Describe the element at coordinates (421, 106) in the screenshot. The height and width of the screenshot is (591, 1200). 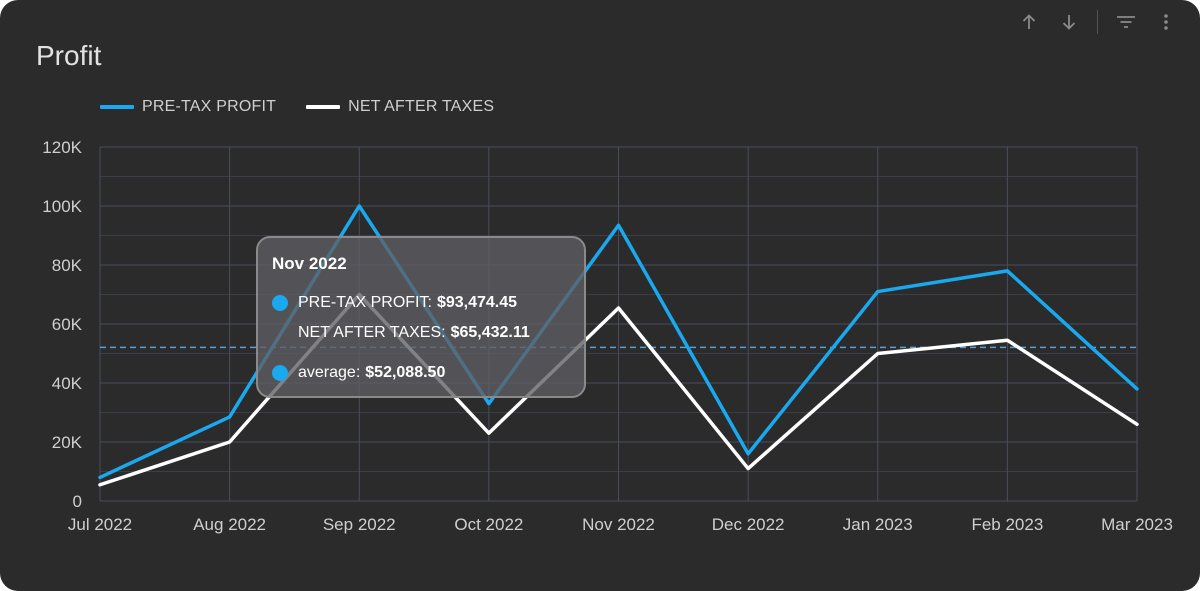
I see `legend-label-net: NET AFTER TAXES` at that location.